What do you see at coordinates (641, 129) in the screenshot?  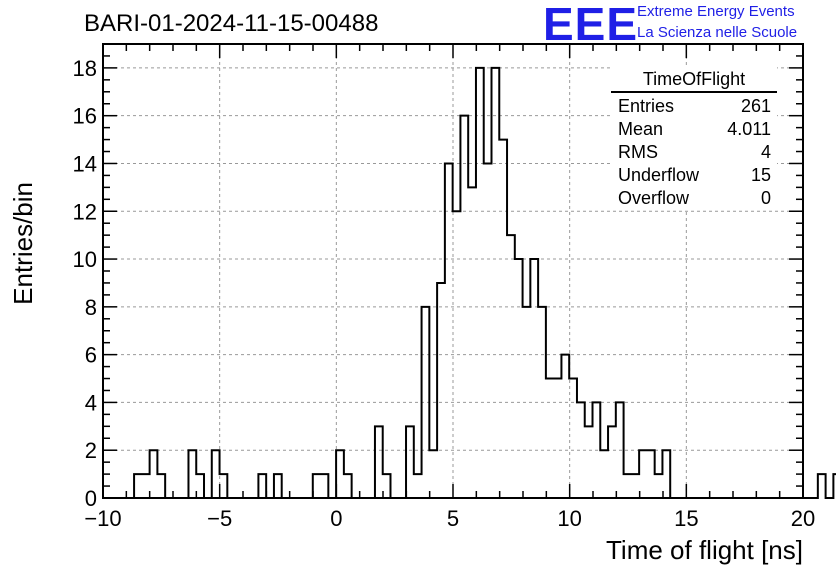 I see `stats-label: Mean` at bounding box center [641, 129].